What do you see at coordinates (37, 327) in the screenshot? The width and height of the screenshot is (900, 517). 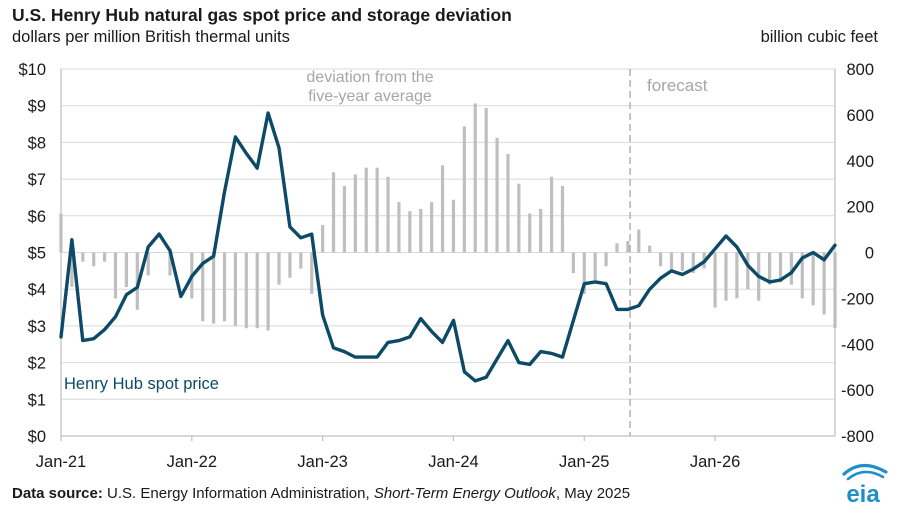 I see `left-axis-tick-label: $3` at bounding box center [37, 327].